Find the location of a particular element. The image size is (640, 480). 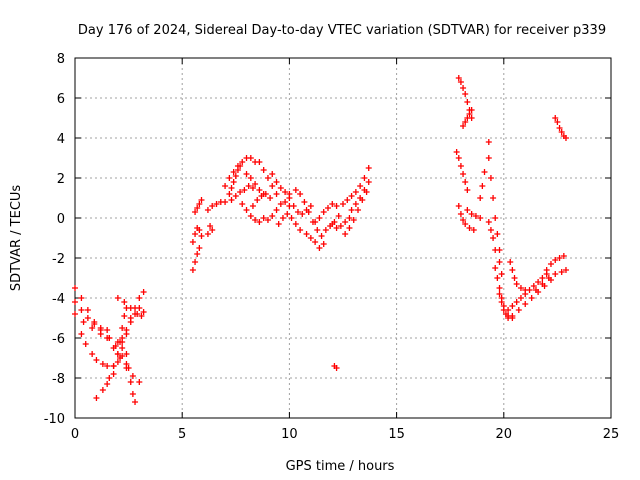

x-tick-label: 0 is located at coordinates (75, 434).